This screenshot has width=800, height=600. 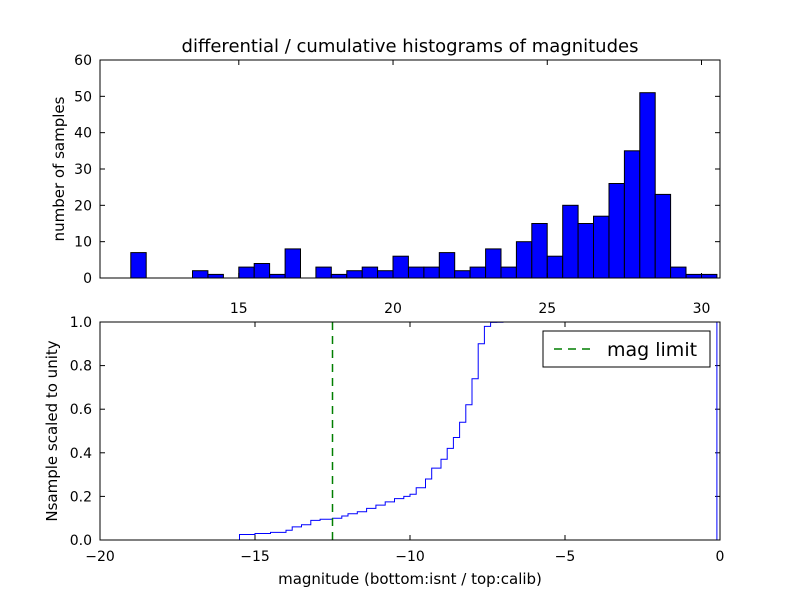 What do you see at coordinates (239, 309) in the screenshot?
I see `top-x-tick-label: 15` at bounding box center [239, 309].